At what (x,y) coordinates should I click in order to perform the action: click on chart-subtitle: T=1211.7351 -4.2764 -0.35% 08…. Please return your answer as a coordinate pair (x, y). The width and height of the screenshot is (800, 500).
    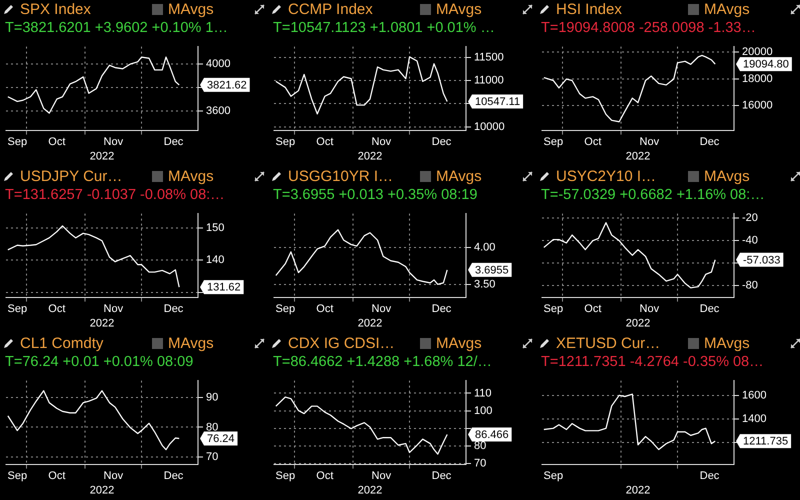
    Looking at the image, I should click on (652, 362).